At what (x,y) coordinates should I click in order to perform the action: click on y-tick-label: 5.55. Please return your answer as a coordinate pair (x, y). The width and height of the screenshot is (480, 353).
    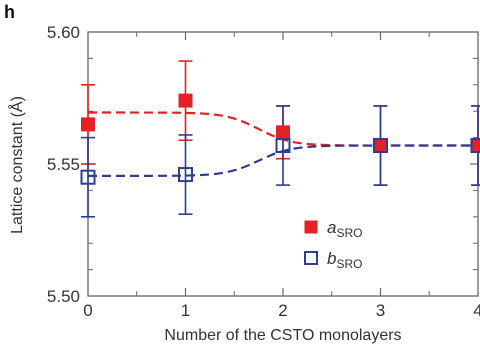
    Looking at the image, I should click on (63, 164).